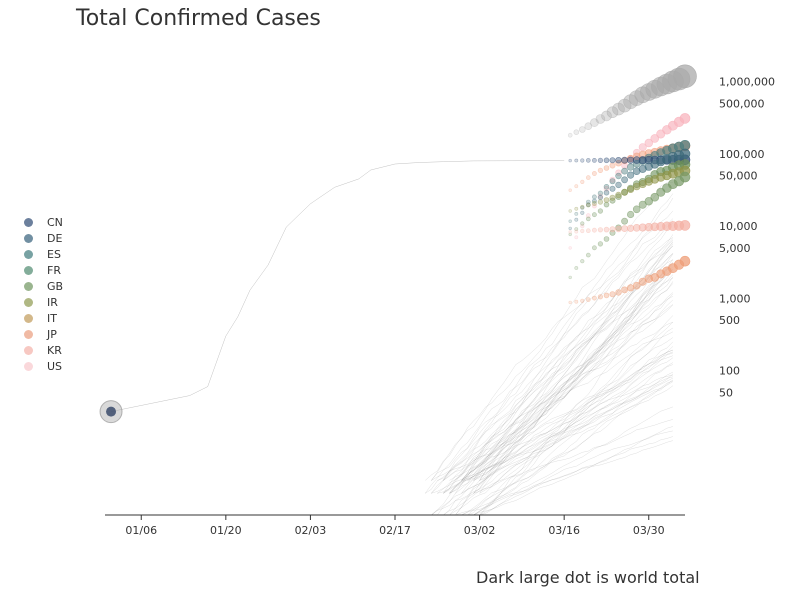  I want to click on y-tick-label: 10,000, so click(738, 226).